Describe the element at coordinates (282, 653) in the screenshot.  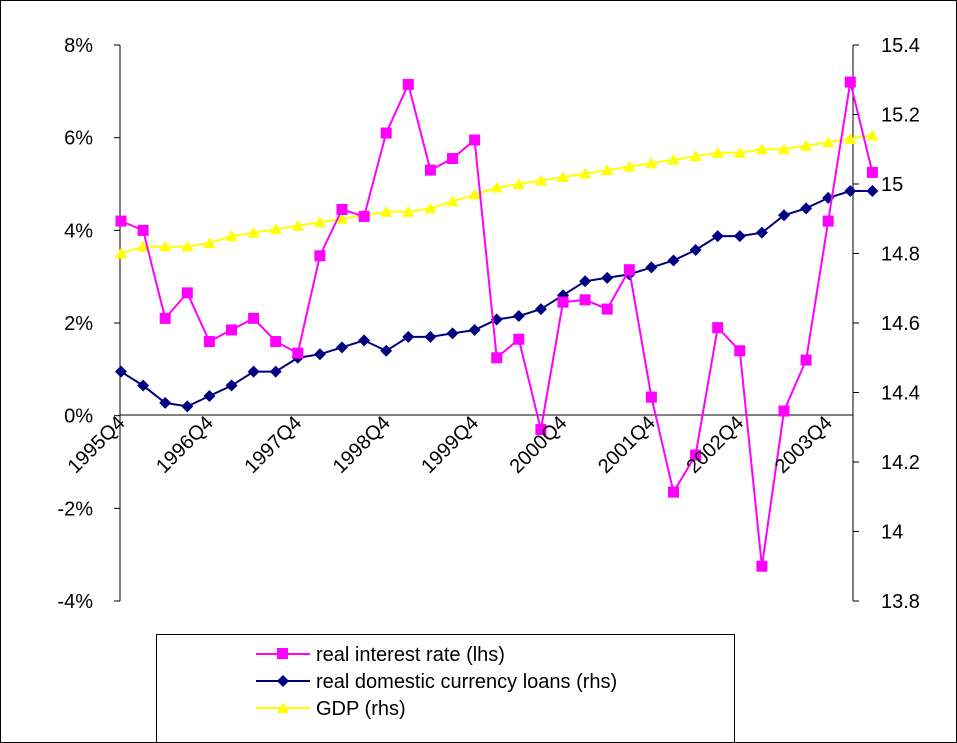
I see `legend-marker-interest` at that location.